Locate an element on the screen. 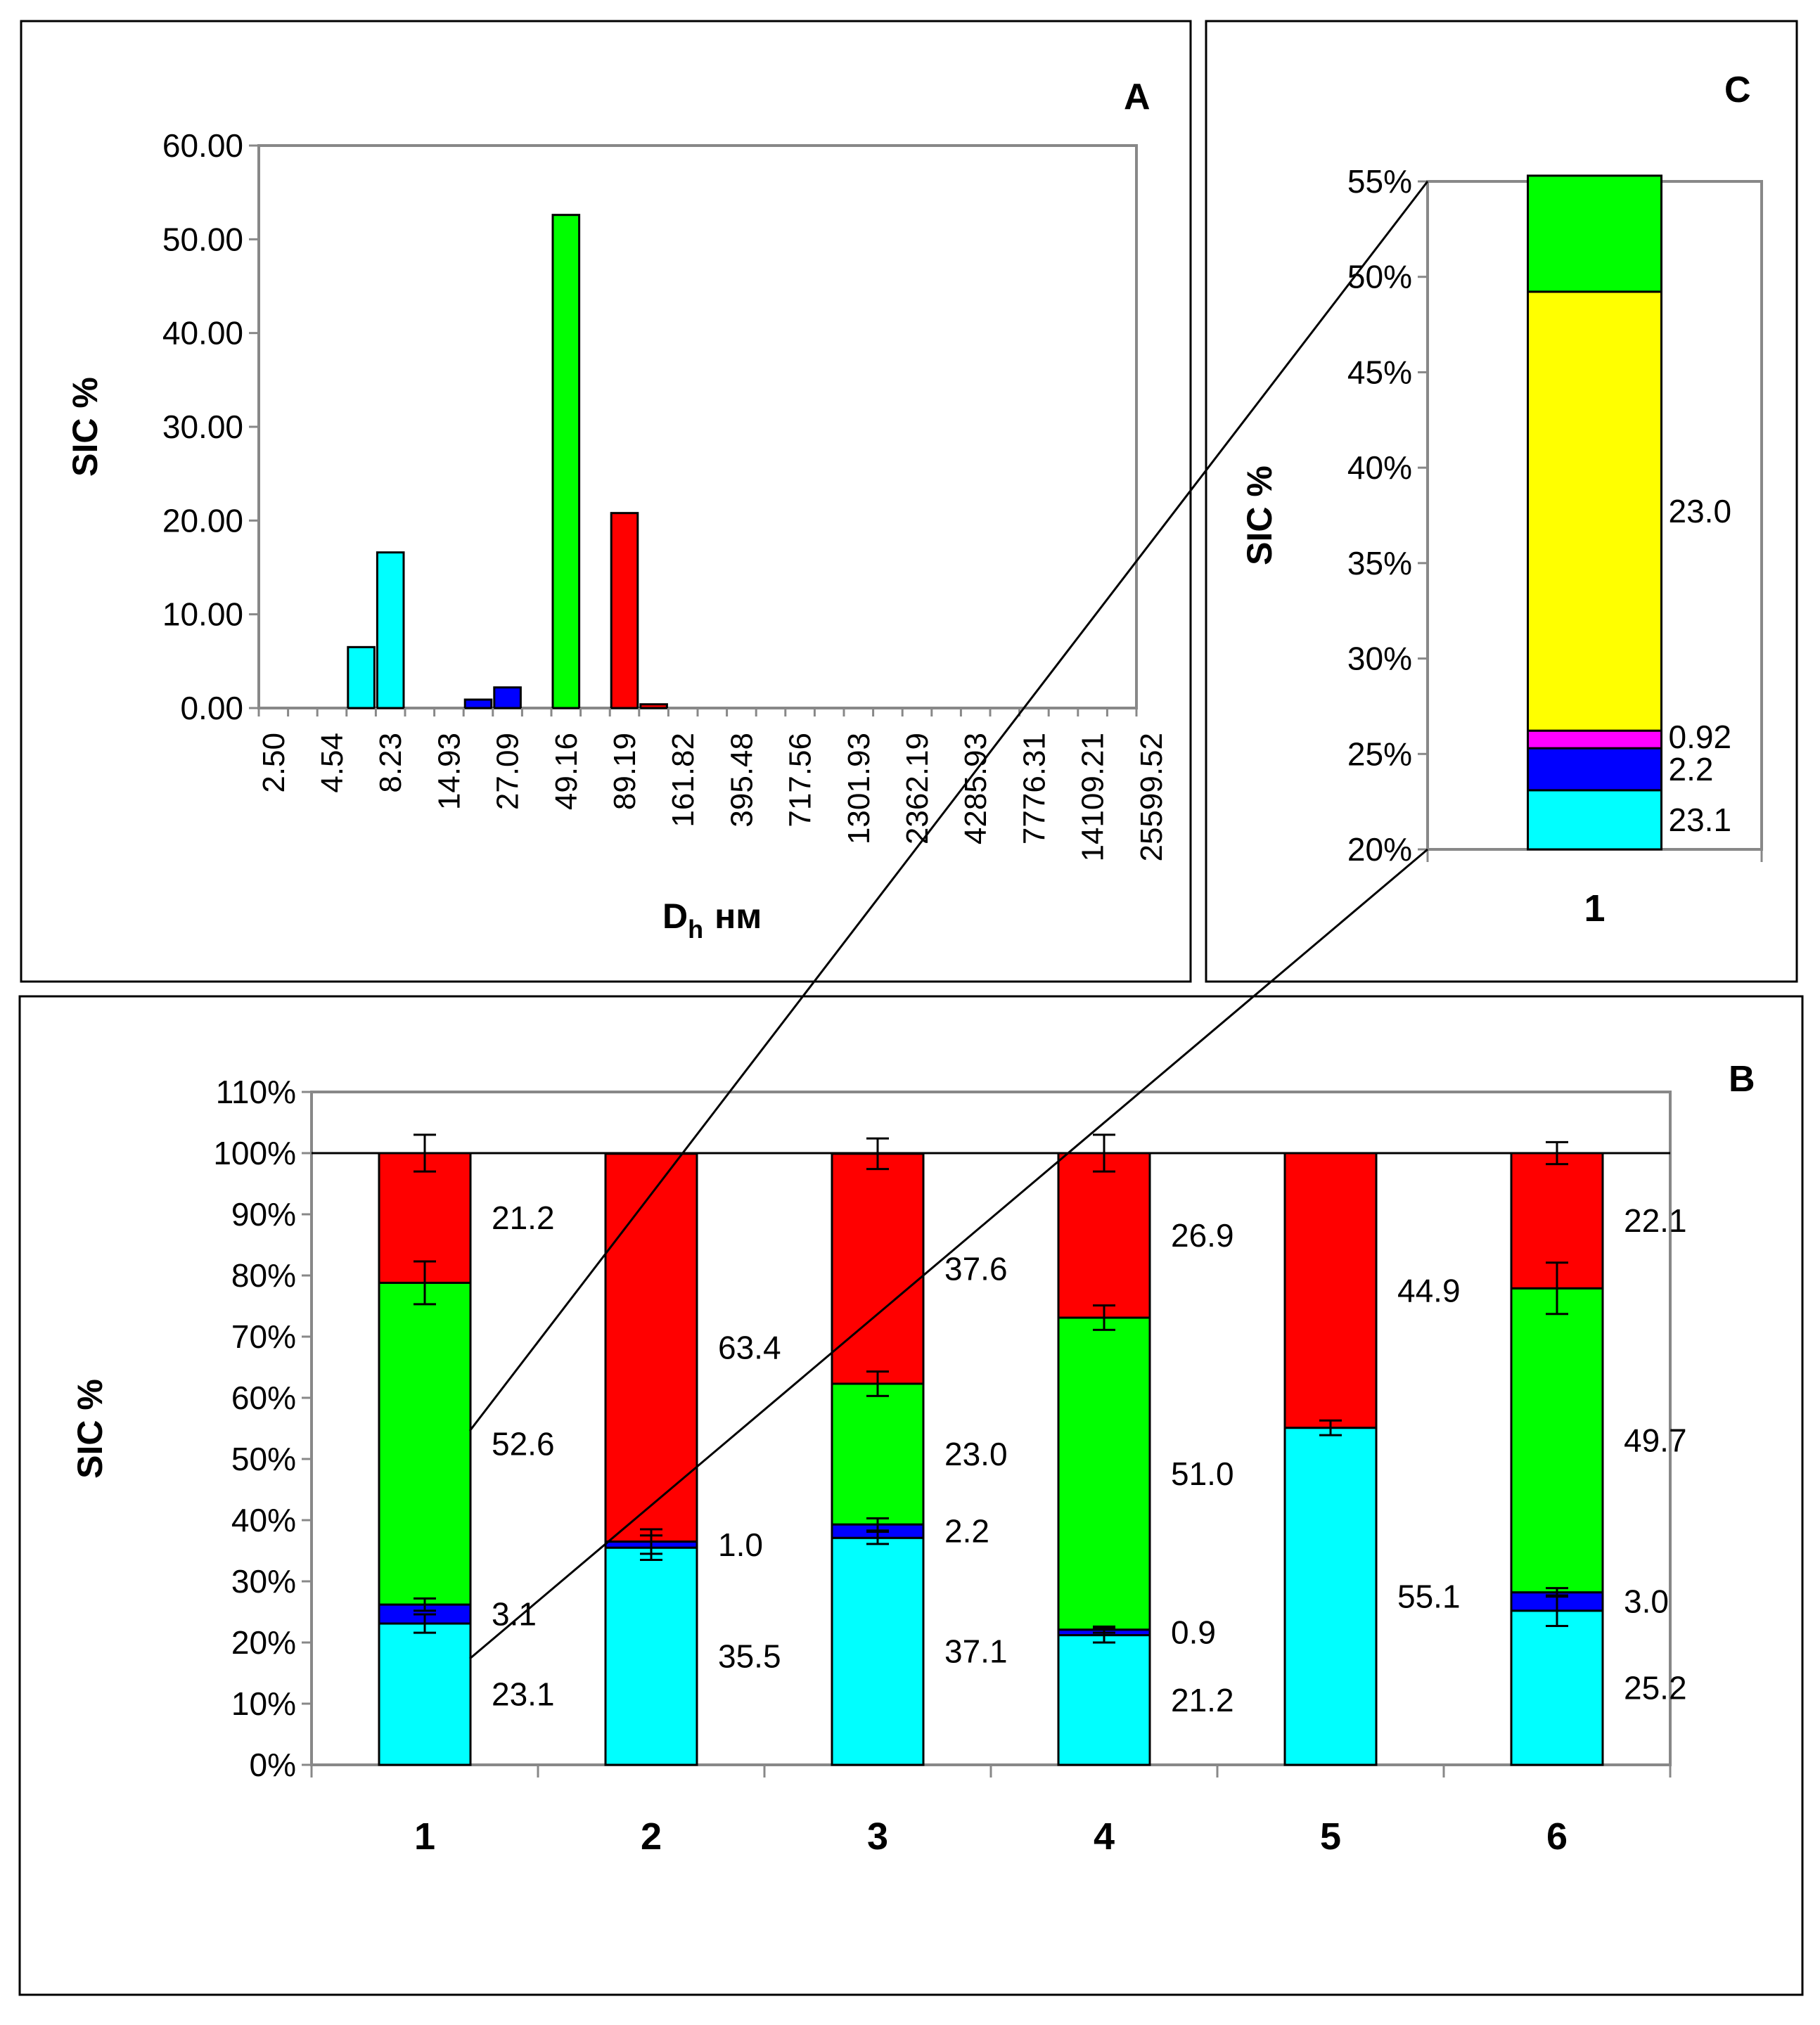 The image size is (1820, 2025). chart-a-x-title-sub: h is located at coordinates (695, 929).